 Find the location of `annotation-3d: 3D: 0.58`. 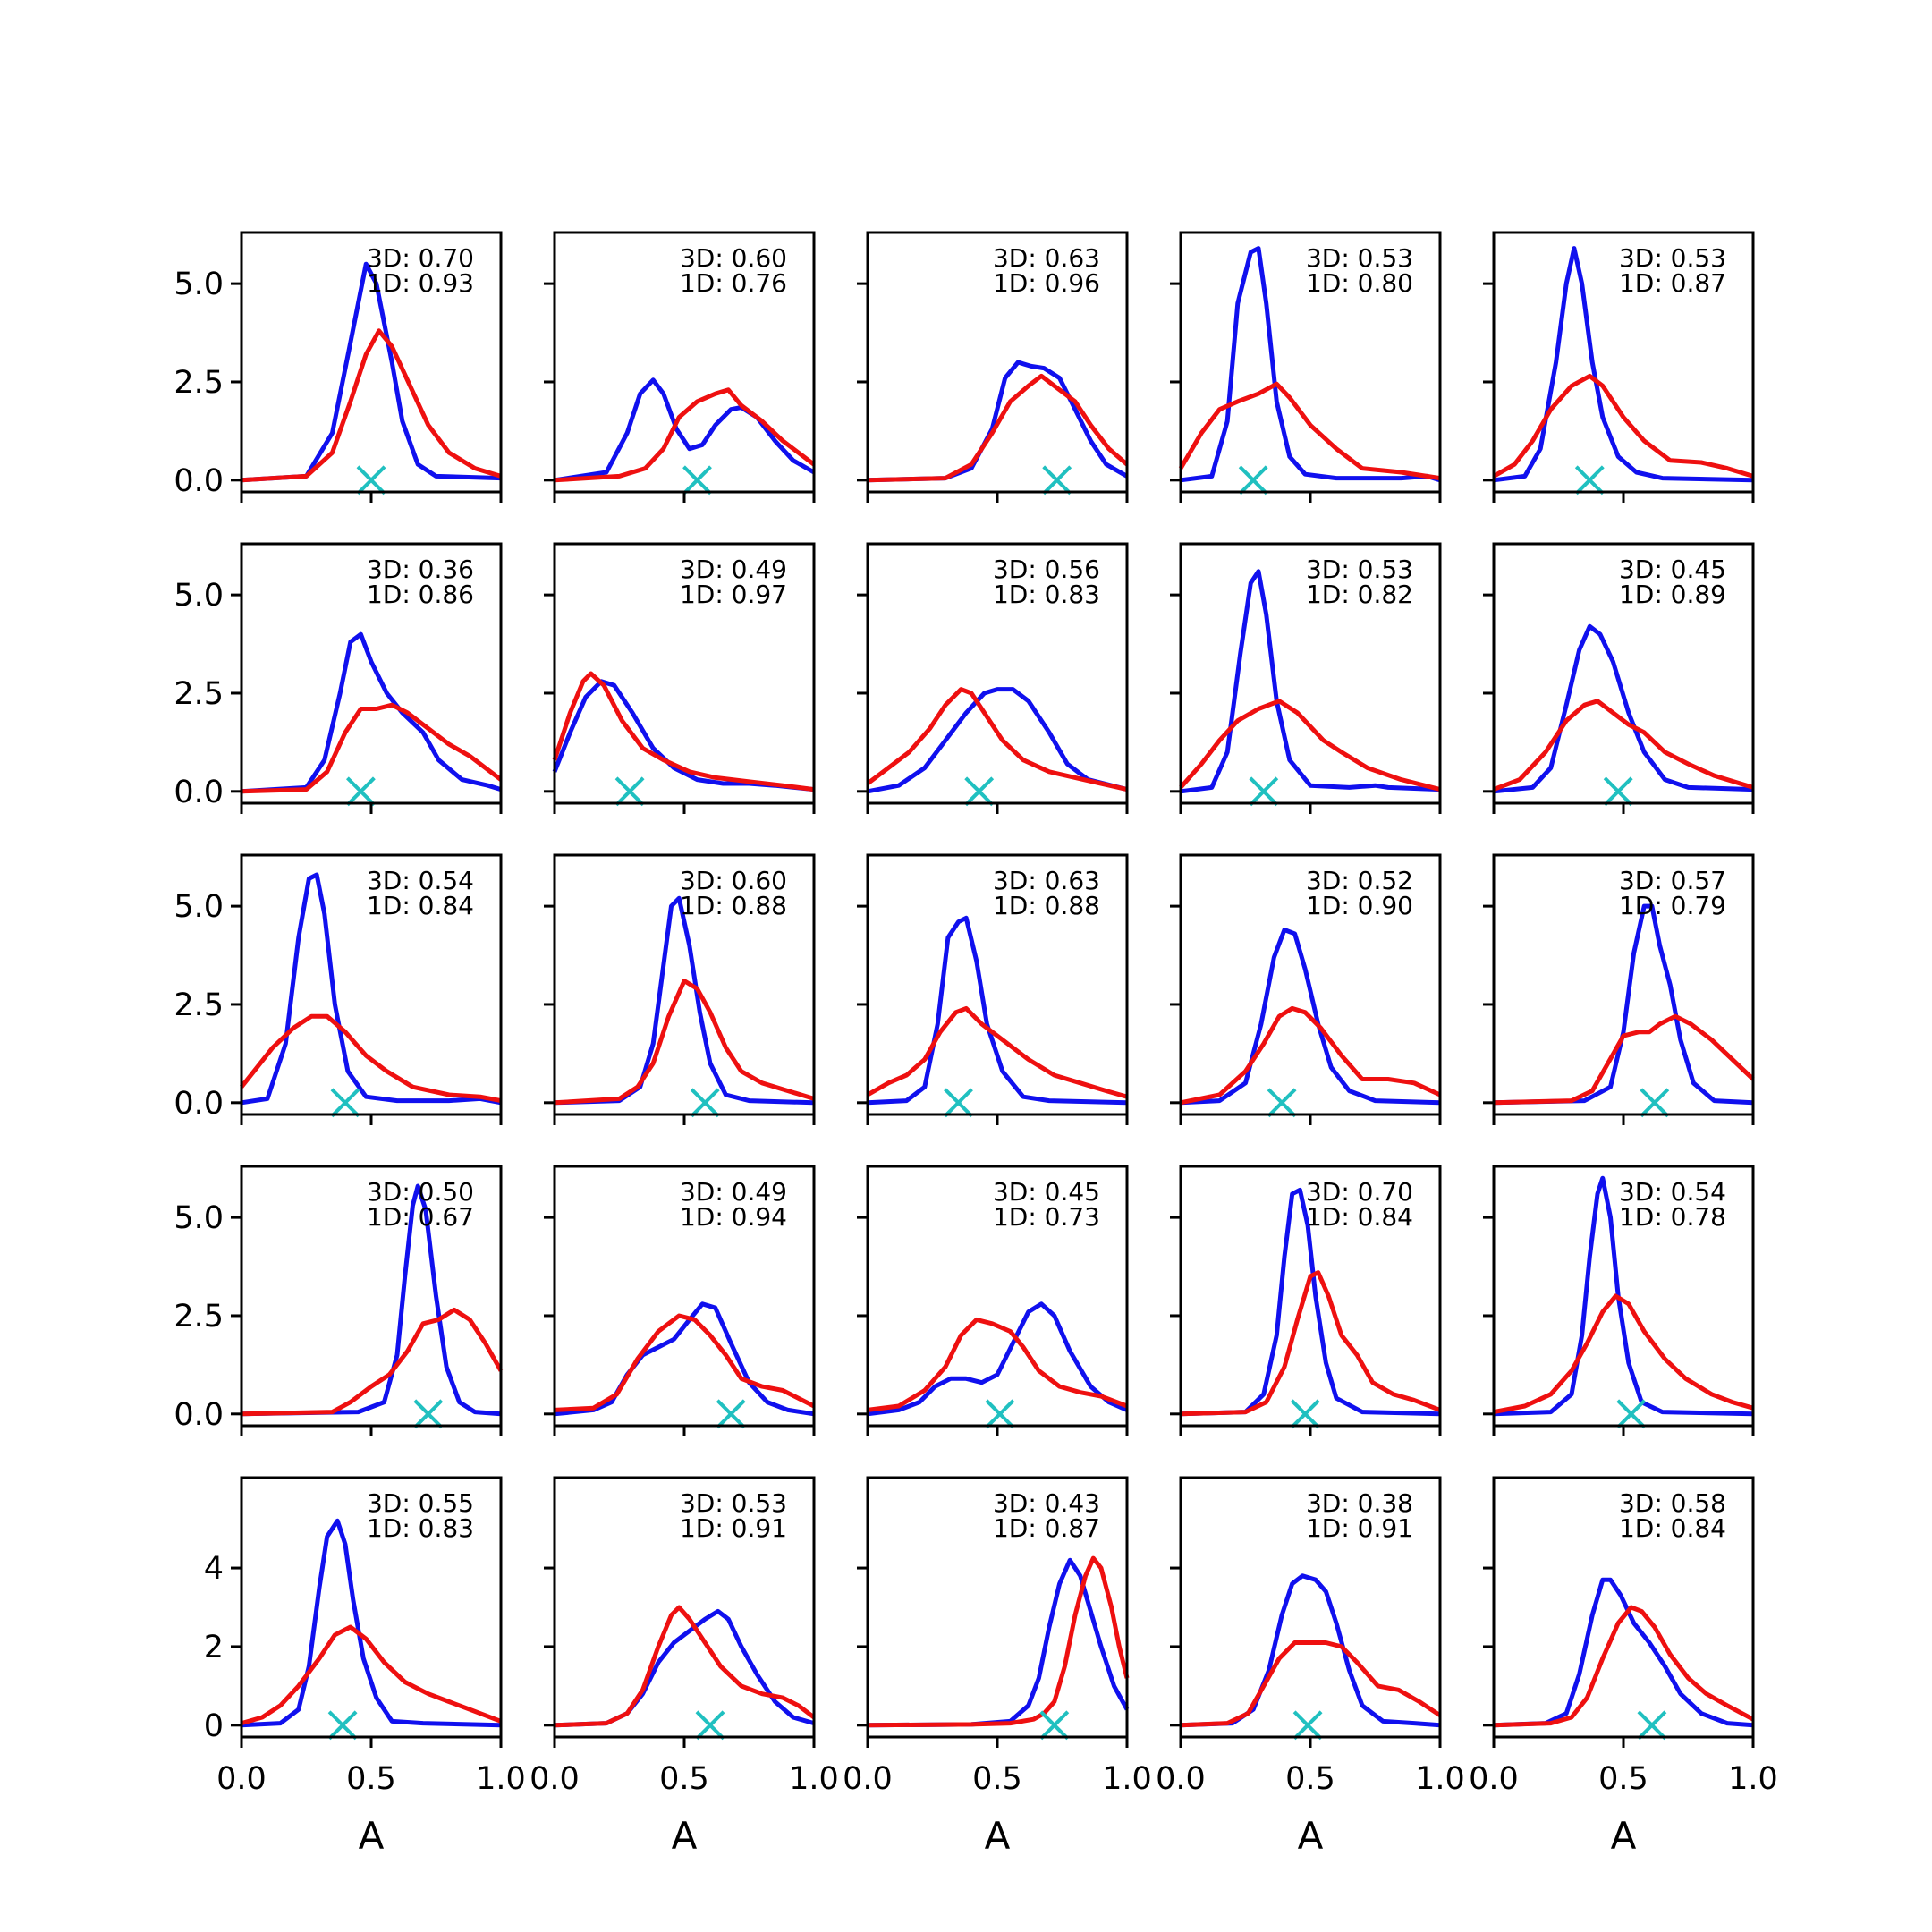

annotation-3d: 3D: 0.58 is located at coordinates (1672, 1503).